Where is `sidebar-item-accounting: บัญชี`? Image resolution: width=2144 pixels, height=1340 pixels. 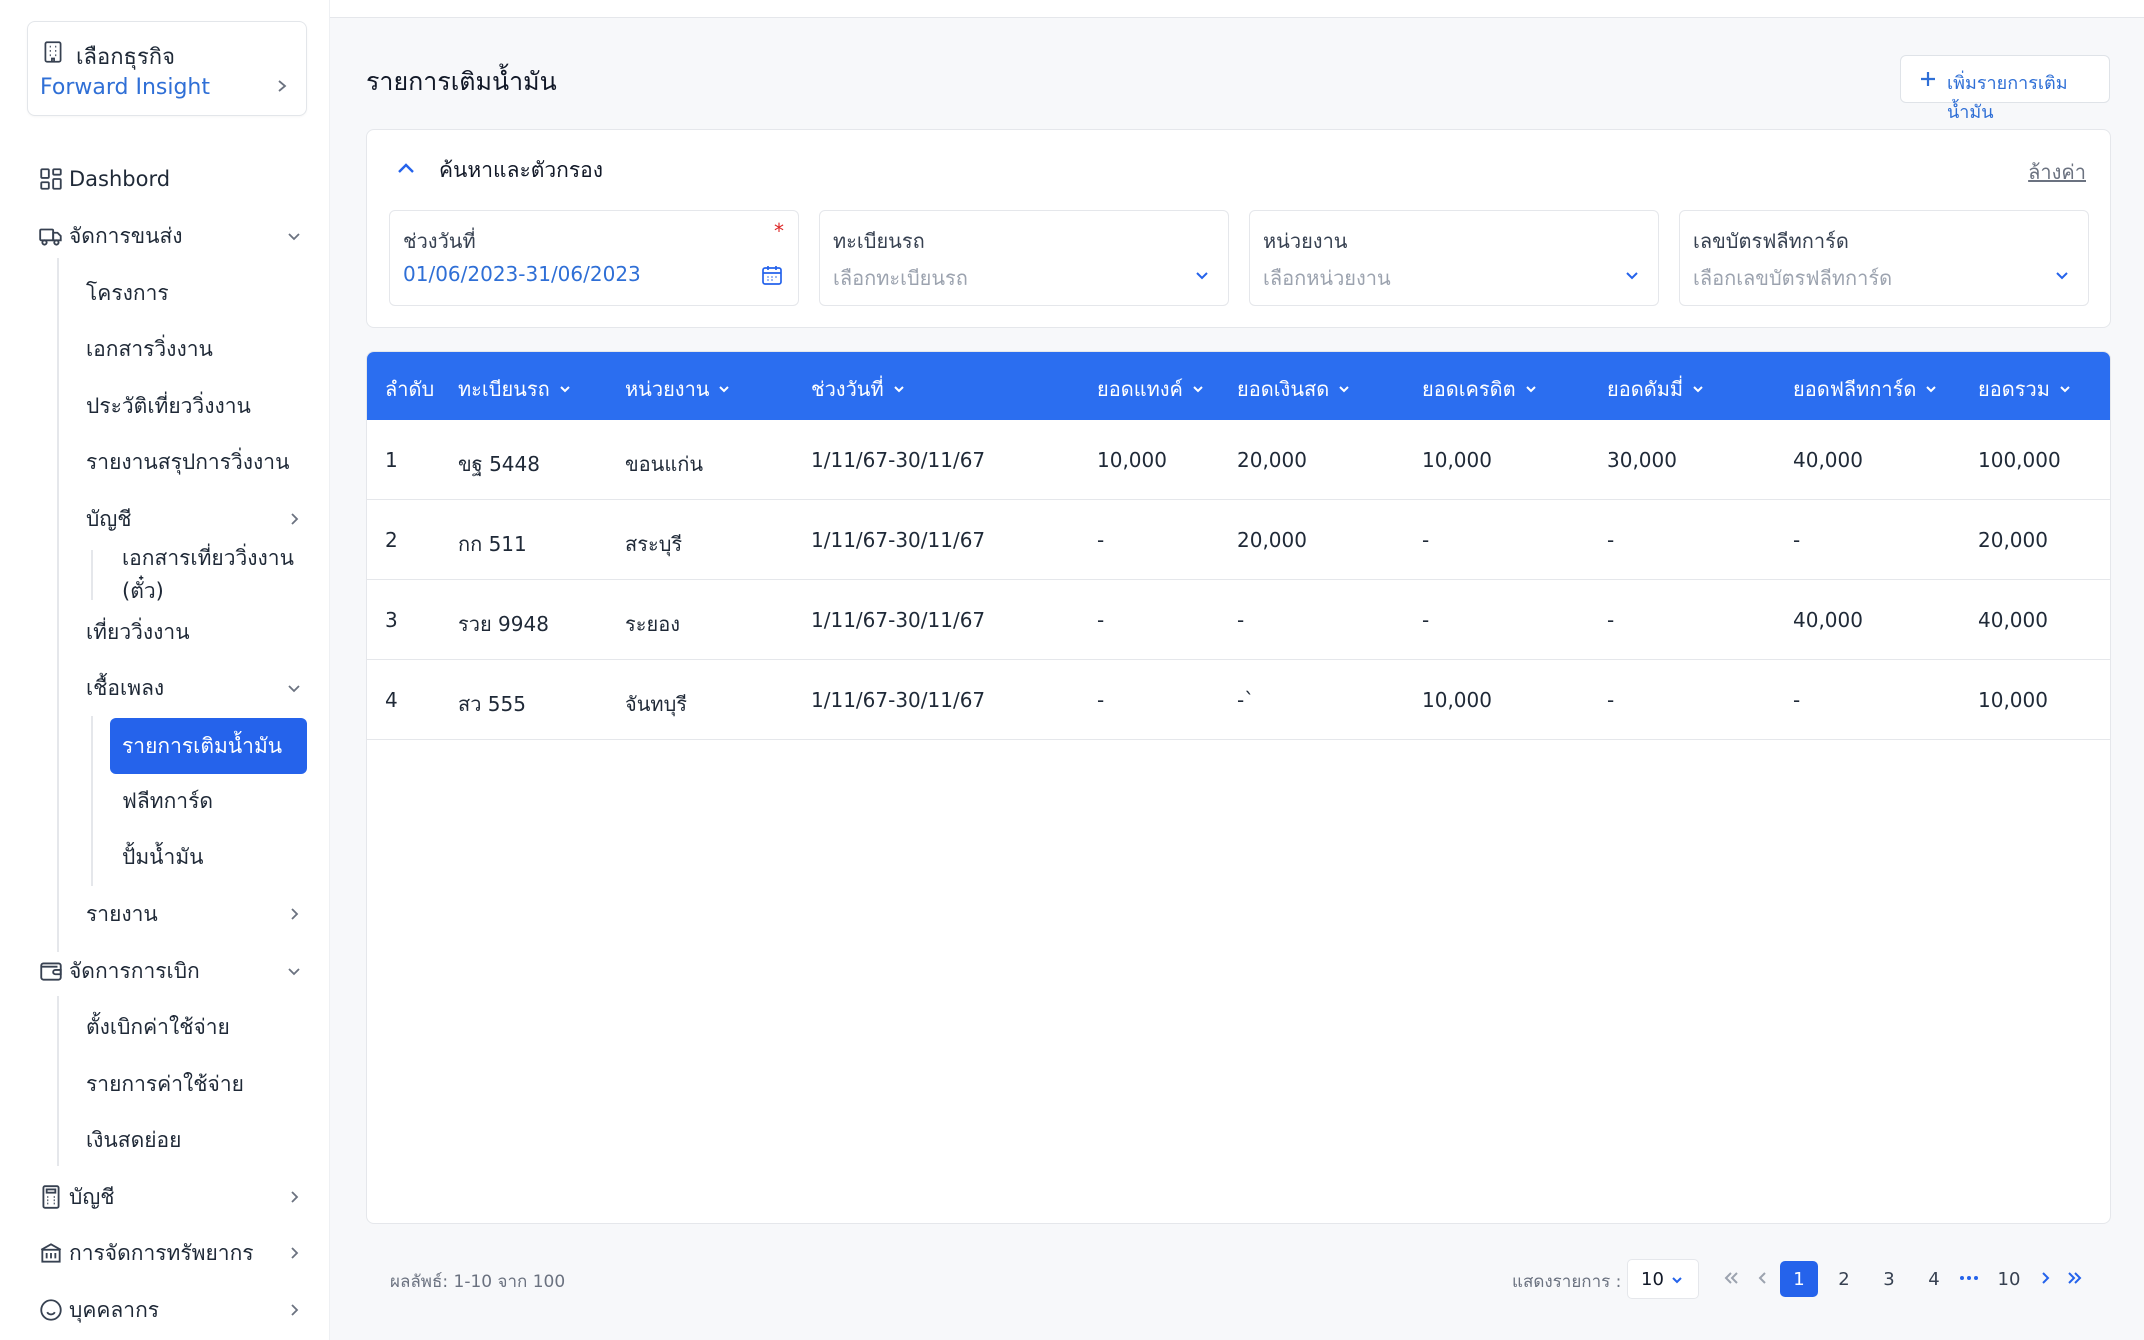
sidebar-item-accounting: บัญชี is located at coordinates (165, 1197).